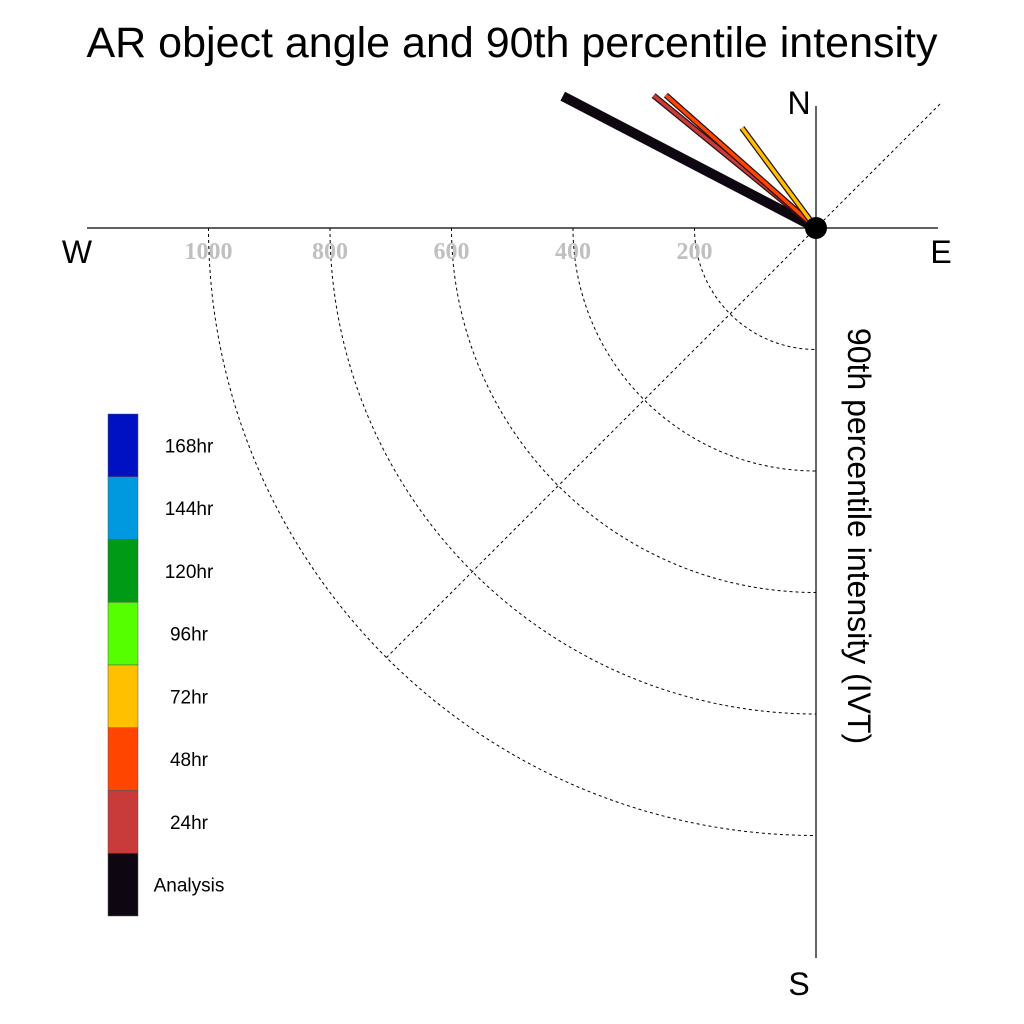  What do you see at coordinates (330, 252) in the screenshot?
I see `tick-label-3: 800` at bounding box center [330, 252].